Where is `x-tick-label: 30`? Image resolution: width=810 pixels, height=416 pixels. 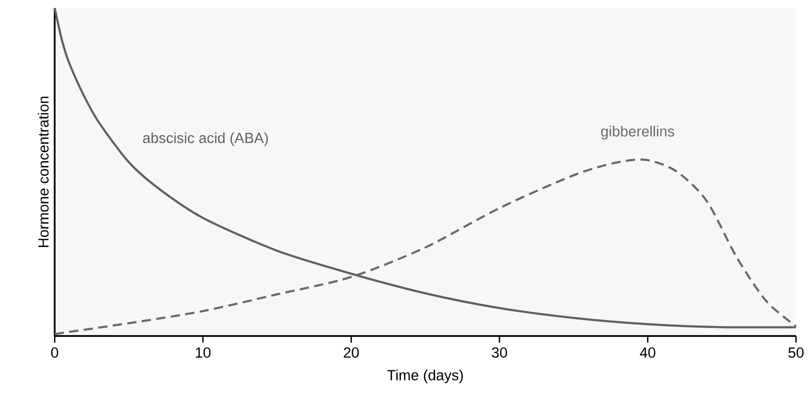
x-tick-label: 30 is located at coordinates (500, 352).